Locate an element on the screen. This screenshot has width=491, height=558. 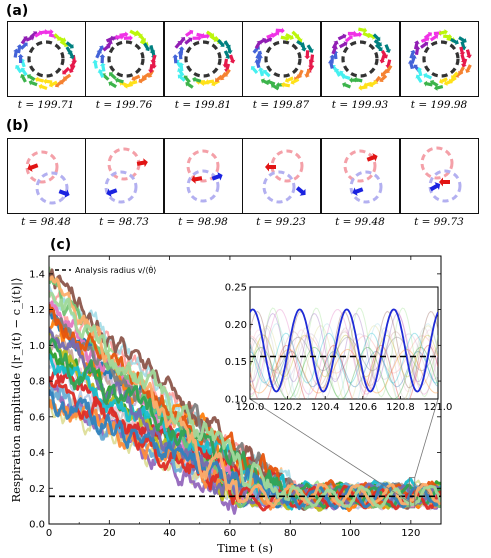
zoom-box is located at coordinates (412, 493).